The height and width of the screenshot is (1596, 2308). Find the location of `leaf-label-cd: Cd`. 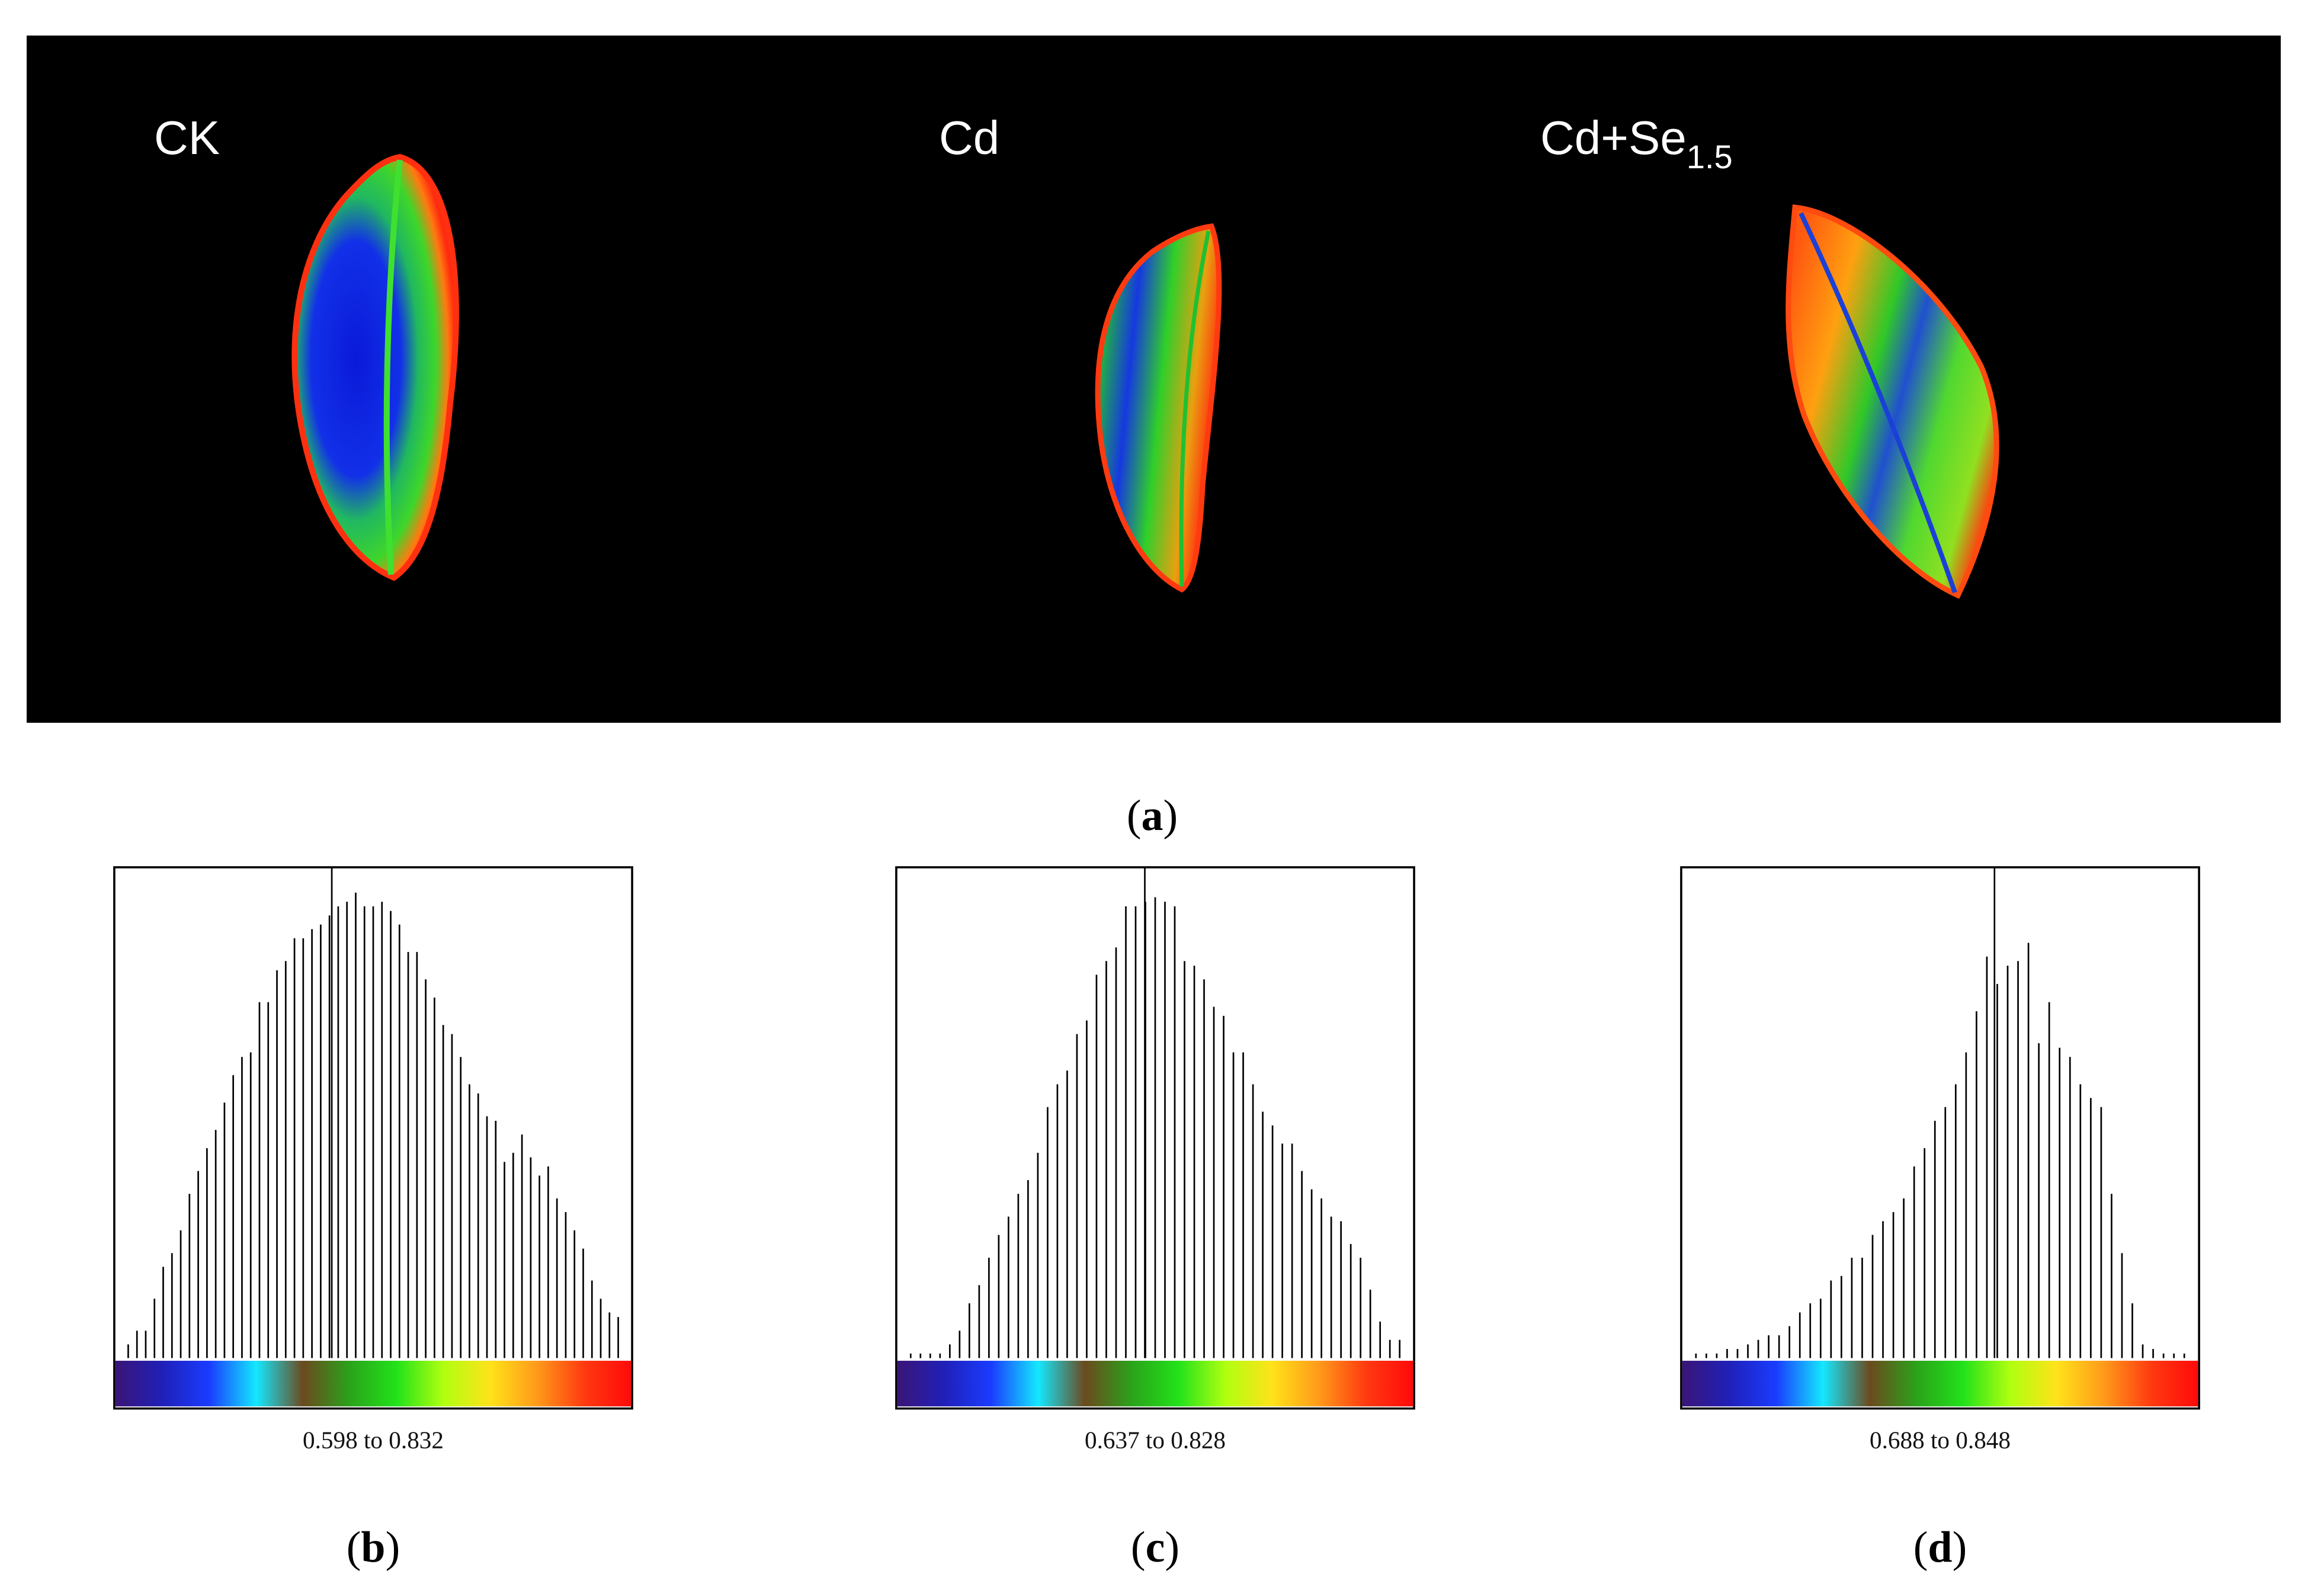

leaf-label-cd: Cd is located at coordinates (969, 137).